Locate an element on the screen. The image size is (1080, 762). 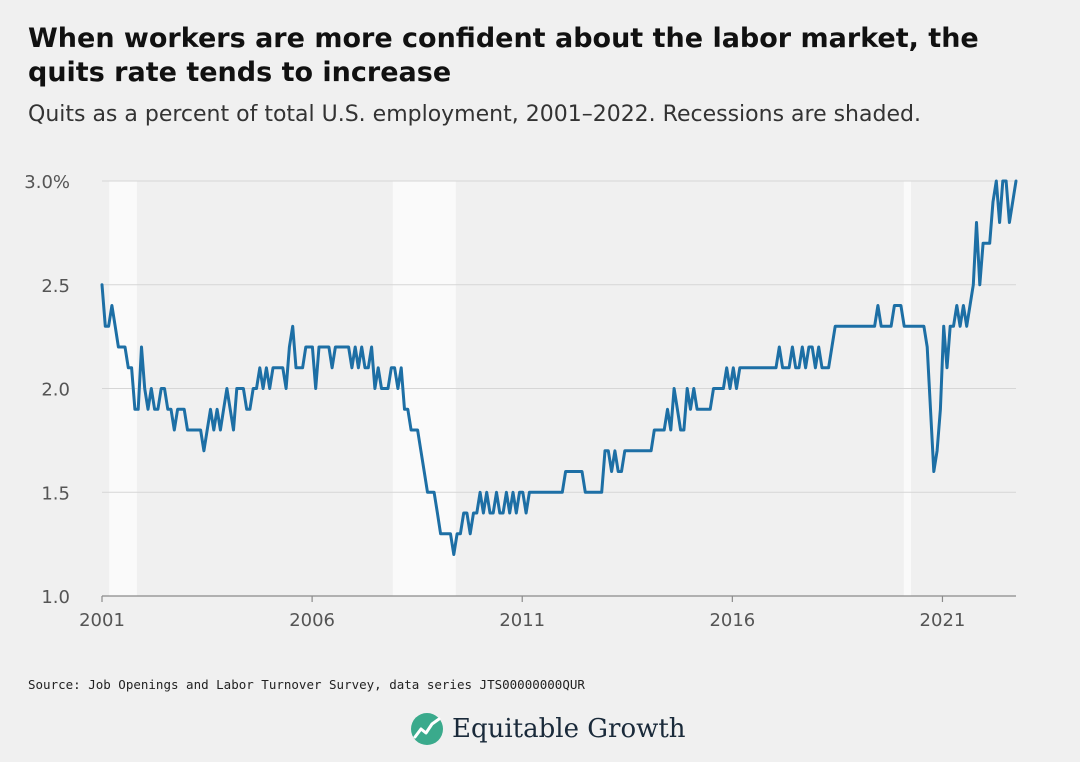
y-tick-label: 2.5 is located at coordinates (55, 286).